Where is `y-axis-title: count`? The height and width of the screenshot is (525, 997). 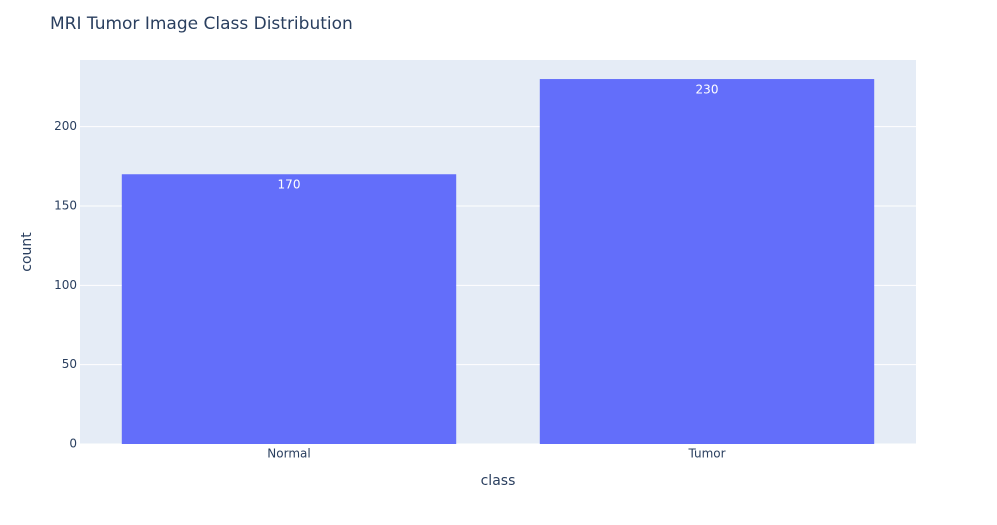 y-axis-title: count is located at coordinates (27, 252).